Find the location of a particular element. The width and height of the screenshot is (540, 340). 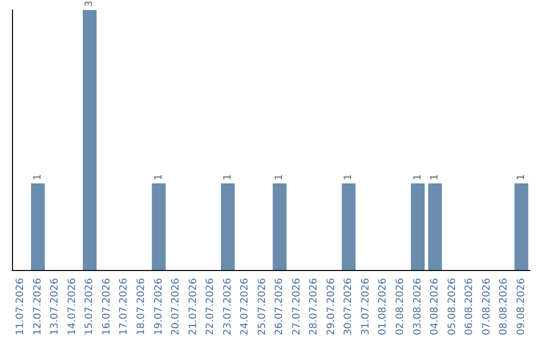

x-tick-label: 11.07.2026 is located at coordinates (20, 307).